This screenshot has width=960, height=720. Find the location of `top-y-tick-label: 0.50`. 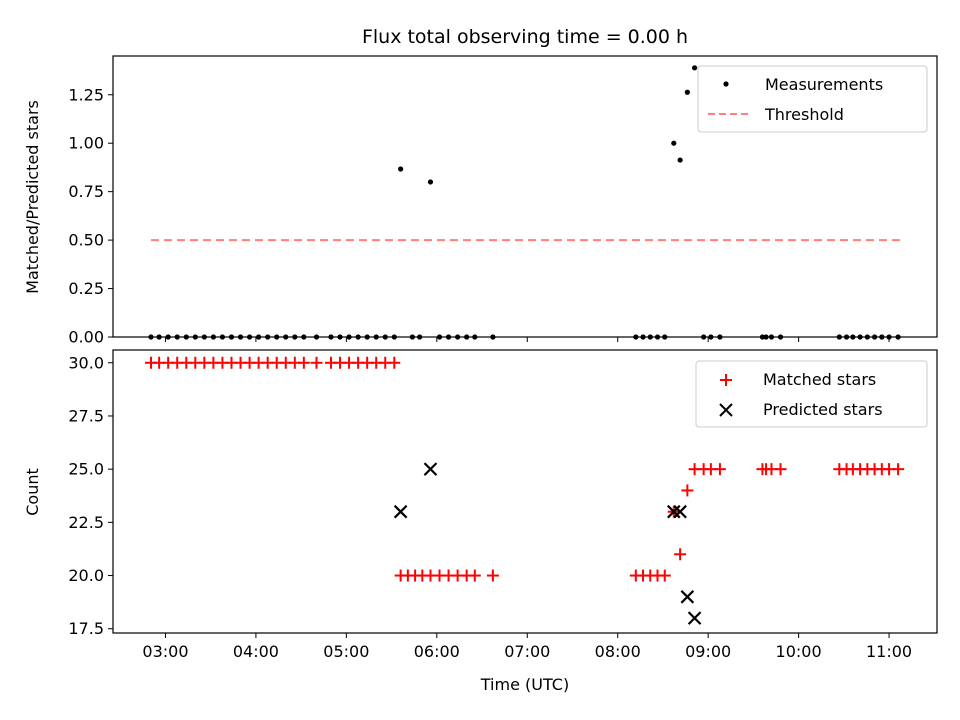

top-y-tick-label: 0.50 is located at coordinates (86, 240).